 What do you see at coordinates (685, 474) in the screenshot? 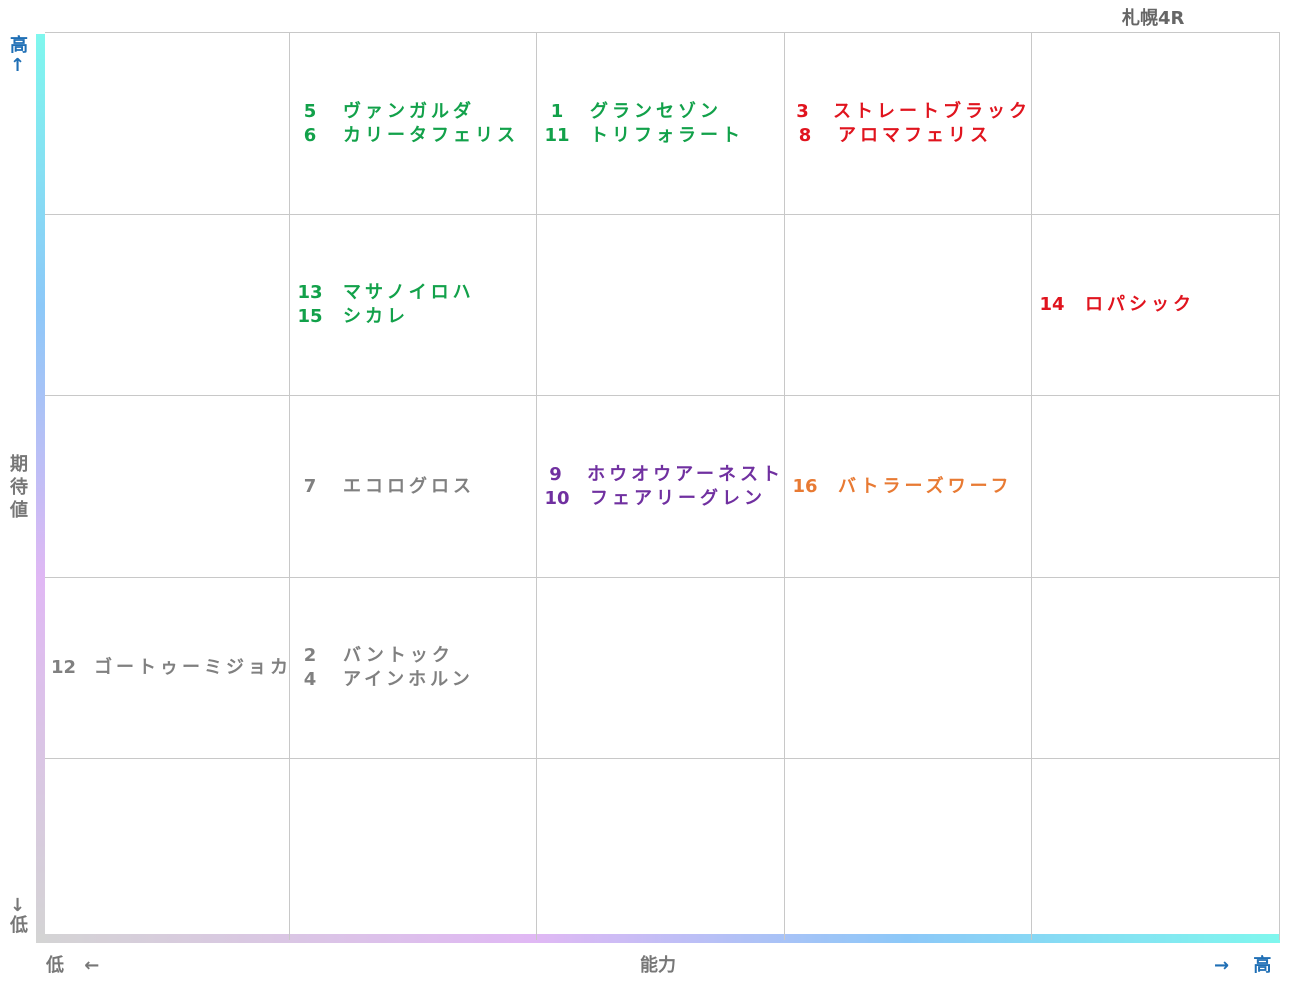
I see `horse-name: ホウオウアーネスト` at bounding box center [685, 474].